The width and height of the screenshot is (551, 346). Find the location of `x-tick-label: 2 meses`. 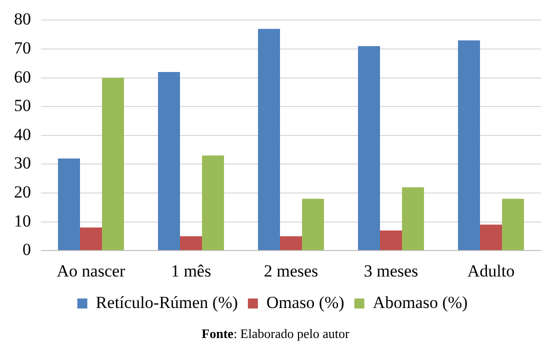

x-tick-label: 2 meses is located at coordinates (291, 270).